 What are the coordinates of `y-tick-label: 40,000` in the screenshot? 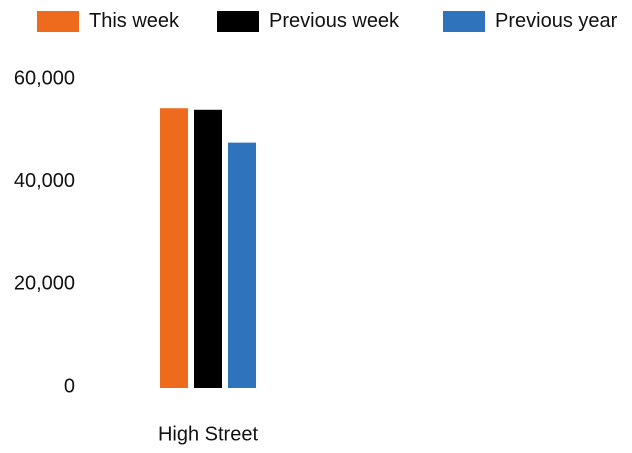 It's located at (44, 181).